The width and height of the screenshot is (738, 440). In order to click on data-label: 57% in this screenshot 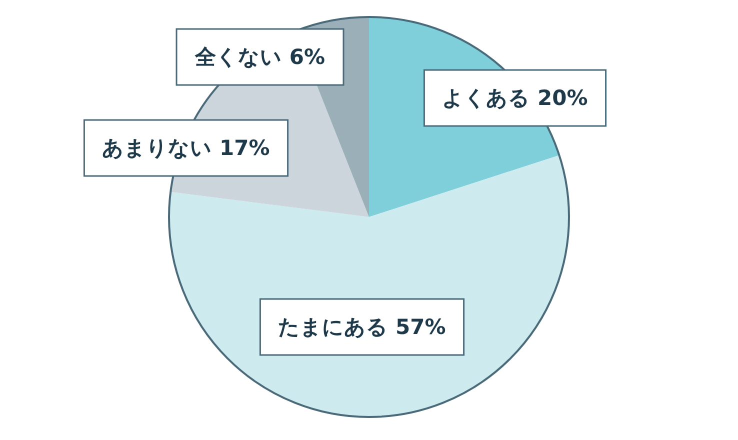, I will do `click(421, 327)`.